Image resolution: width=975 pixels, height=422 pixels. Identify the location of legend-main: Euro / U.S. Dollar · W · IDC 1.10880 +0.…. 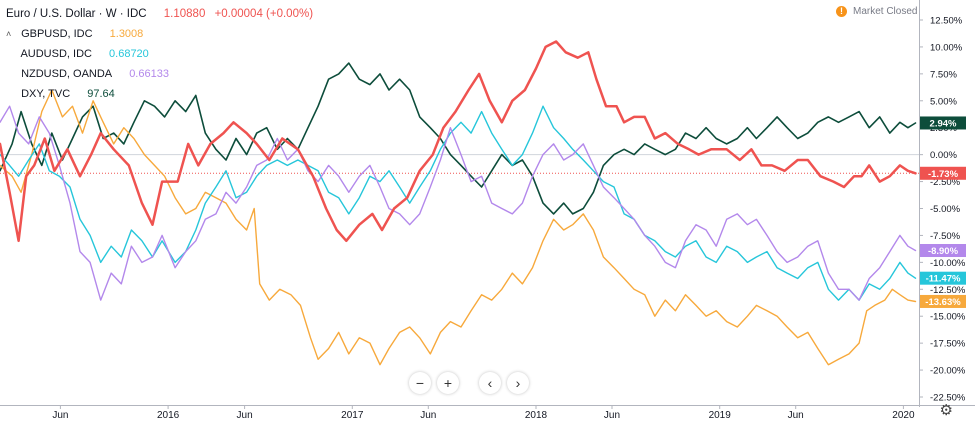
(156, 14).